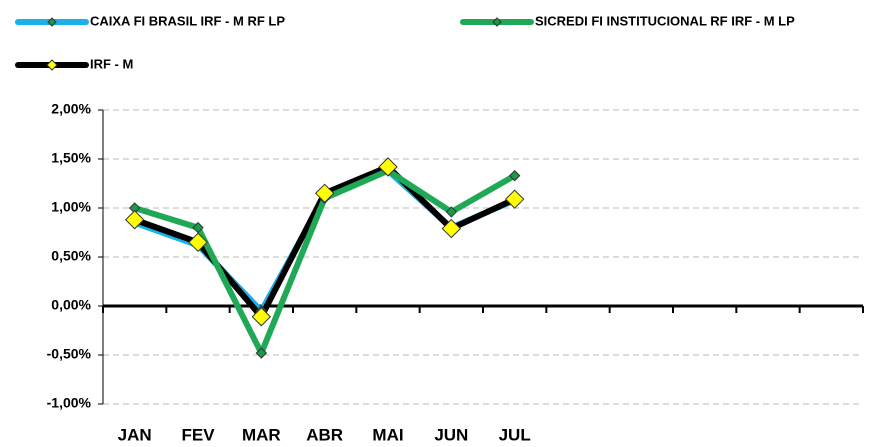 This screenshot has width=893, height=447. I want to click on x-tick-label: FEV, so click(198, 434).